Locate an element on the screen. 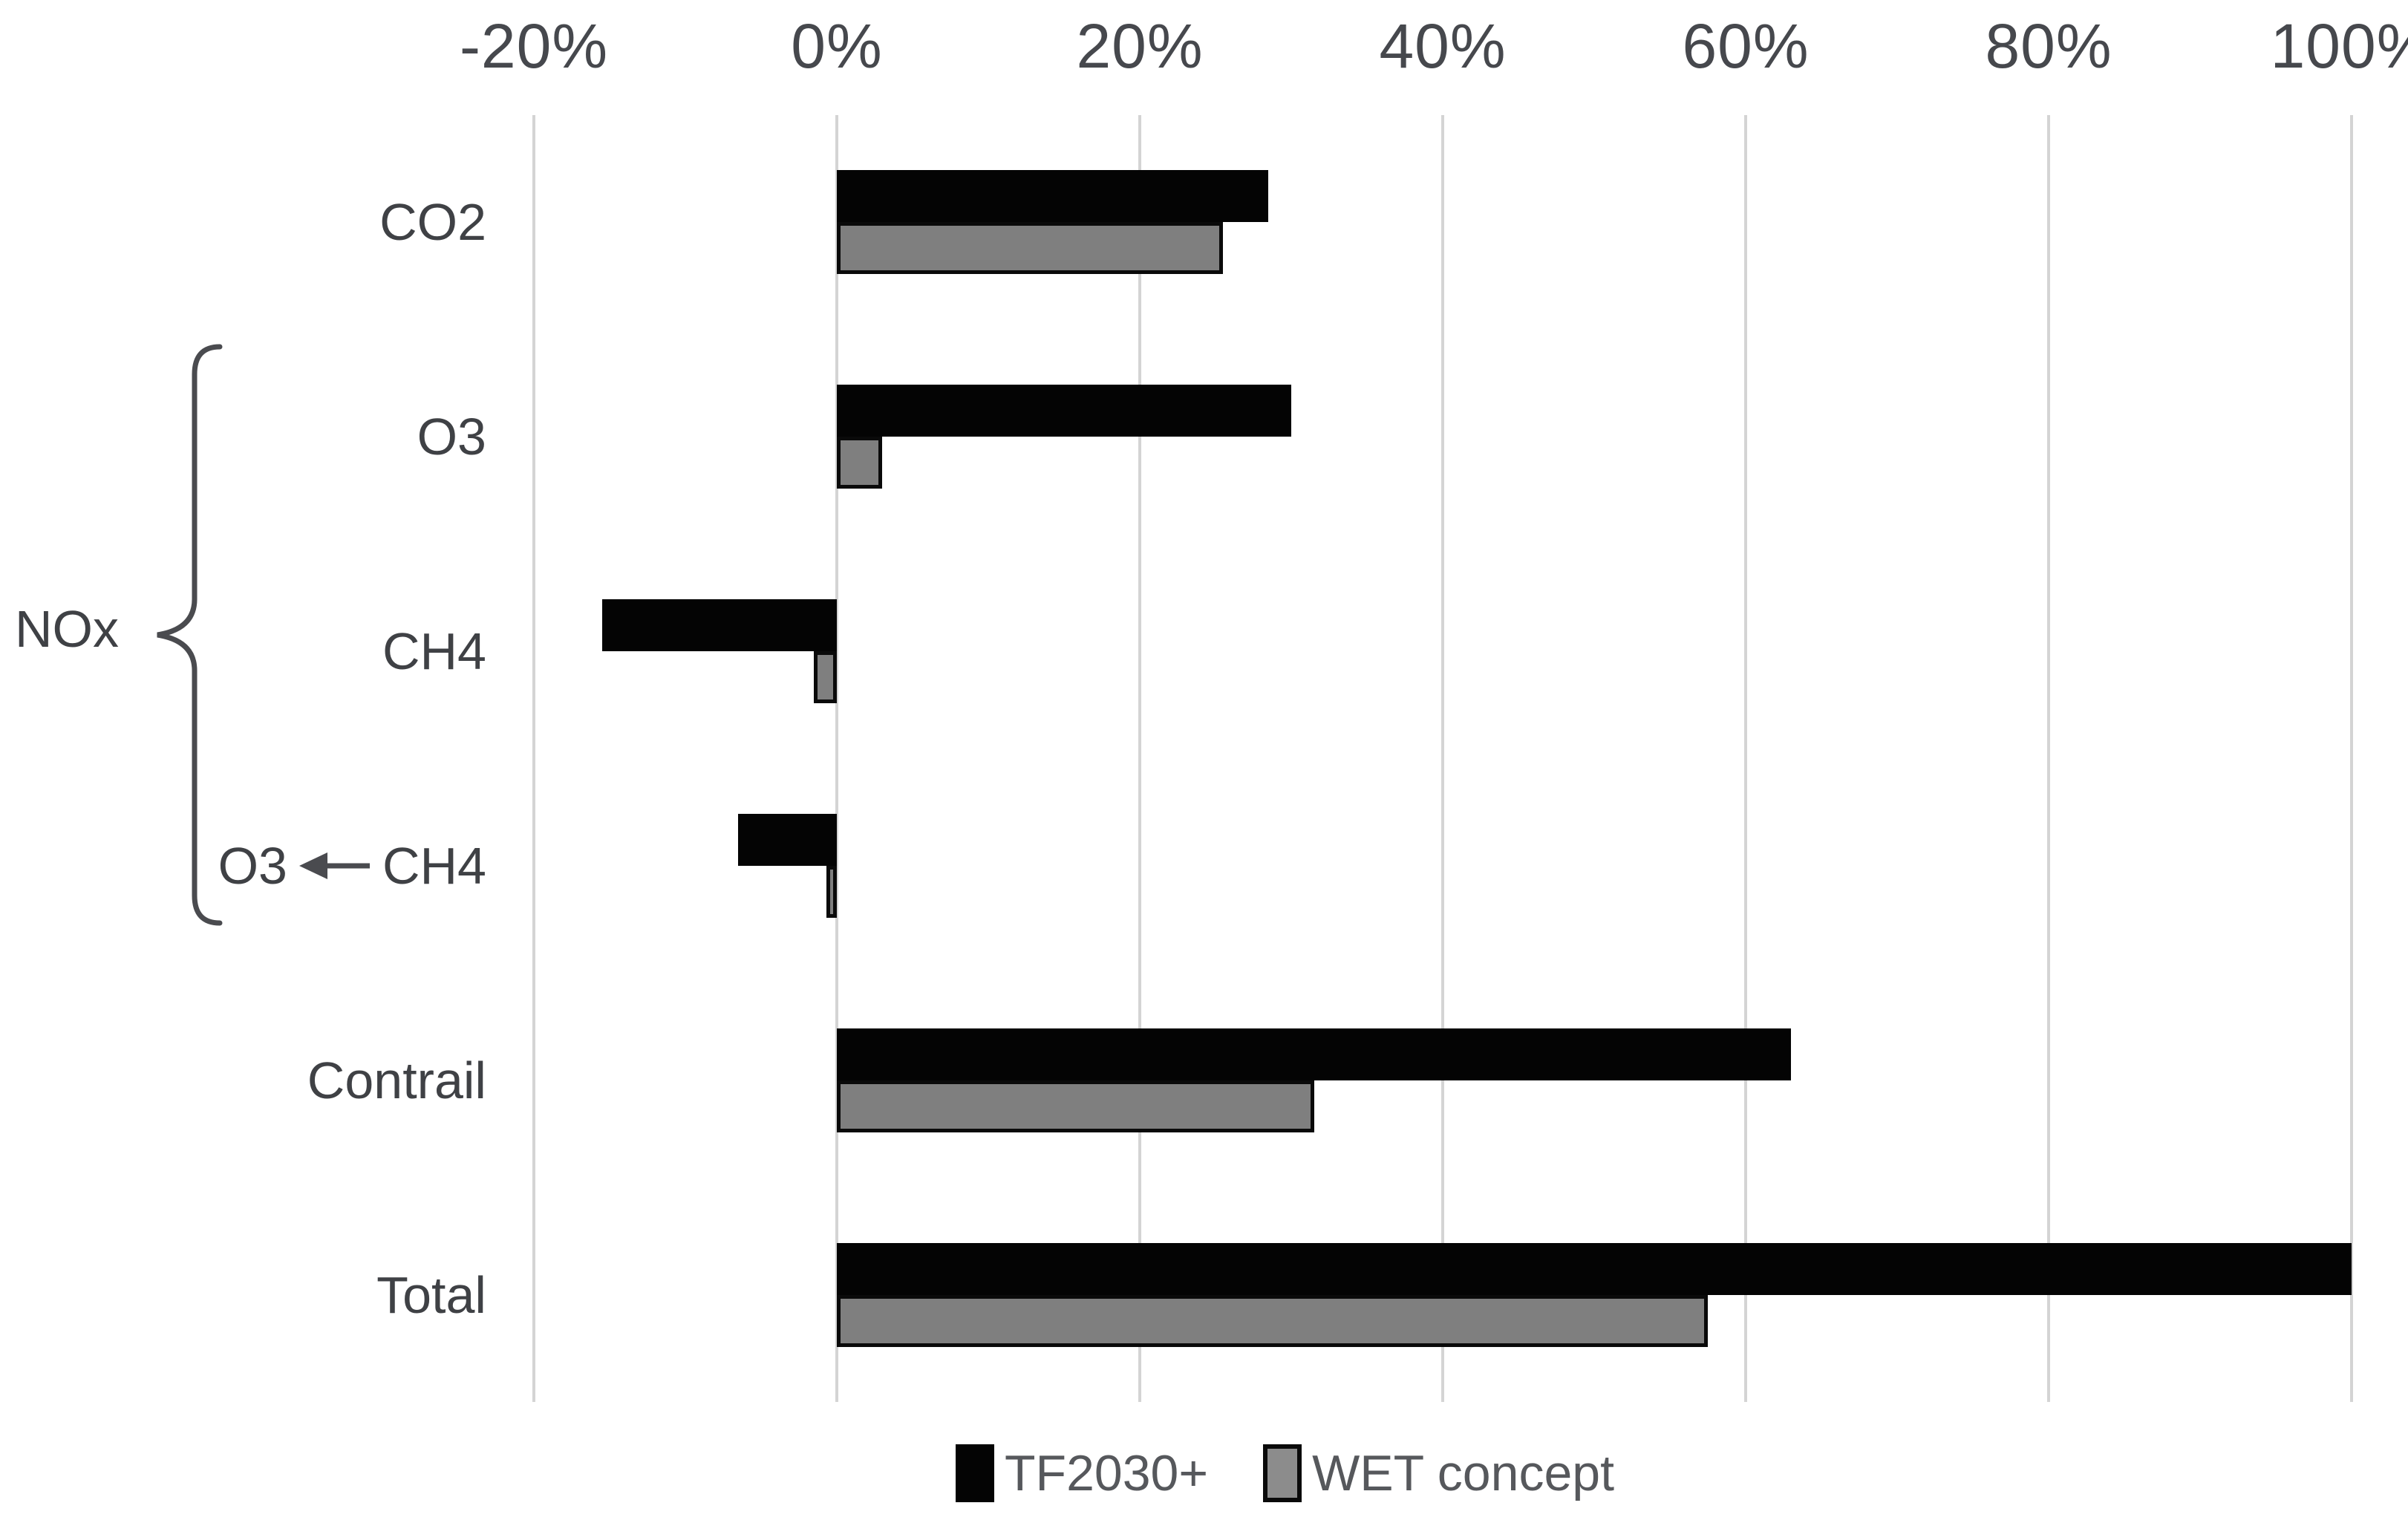  category-label-contrail: Contrail is located at coordinates (243, 1080).